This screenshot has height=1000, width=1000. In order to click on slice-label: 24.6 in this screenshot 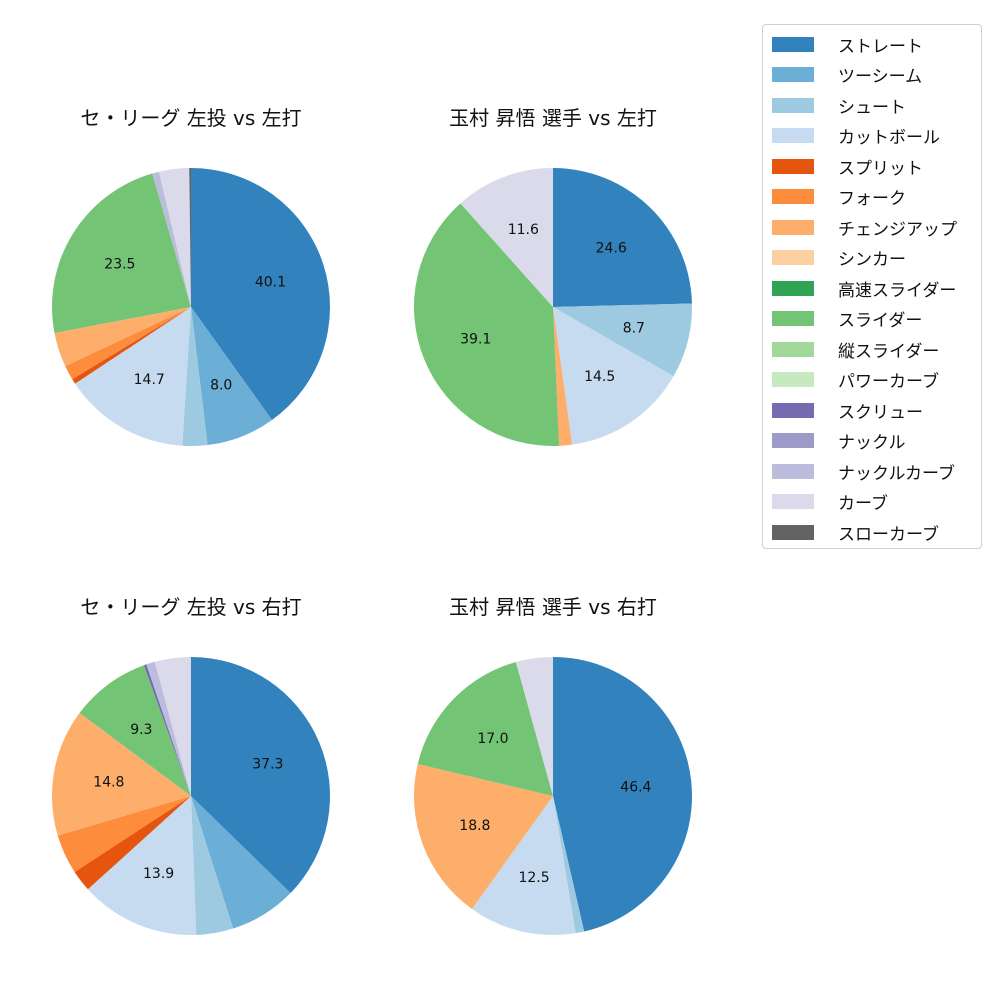, I will do `click(611, 248)`.